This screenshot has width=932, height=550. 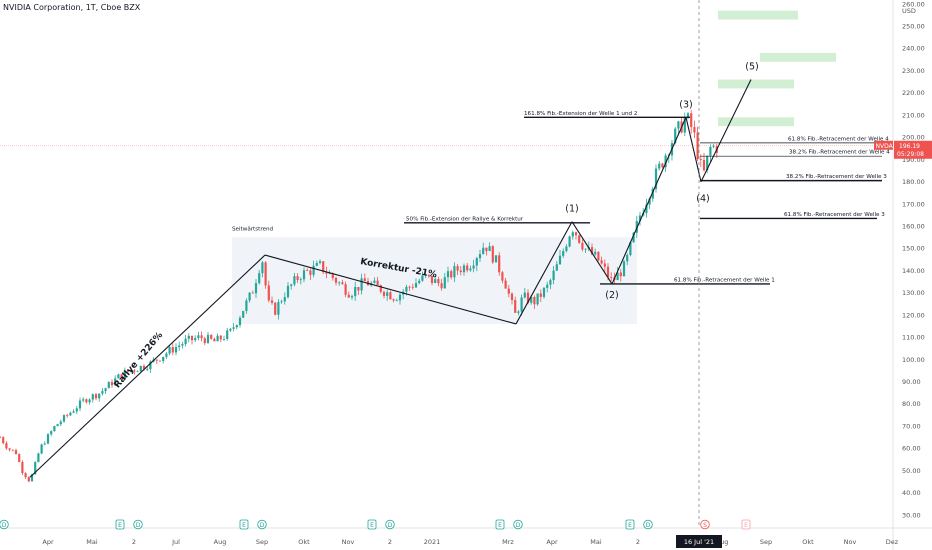 I want to click on price-tick-label: 190.00, so click(x=913, y=160).